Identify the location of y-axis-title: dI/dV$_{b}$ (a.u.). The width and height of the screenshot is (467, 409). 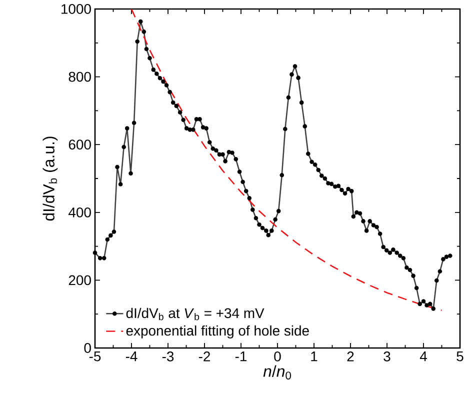
(50, 178).